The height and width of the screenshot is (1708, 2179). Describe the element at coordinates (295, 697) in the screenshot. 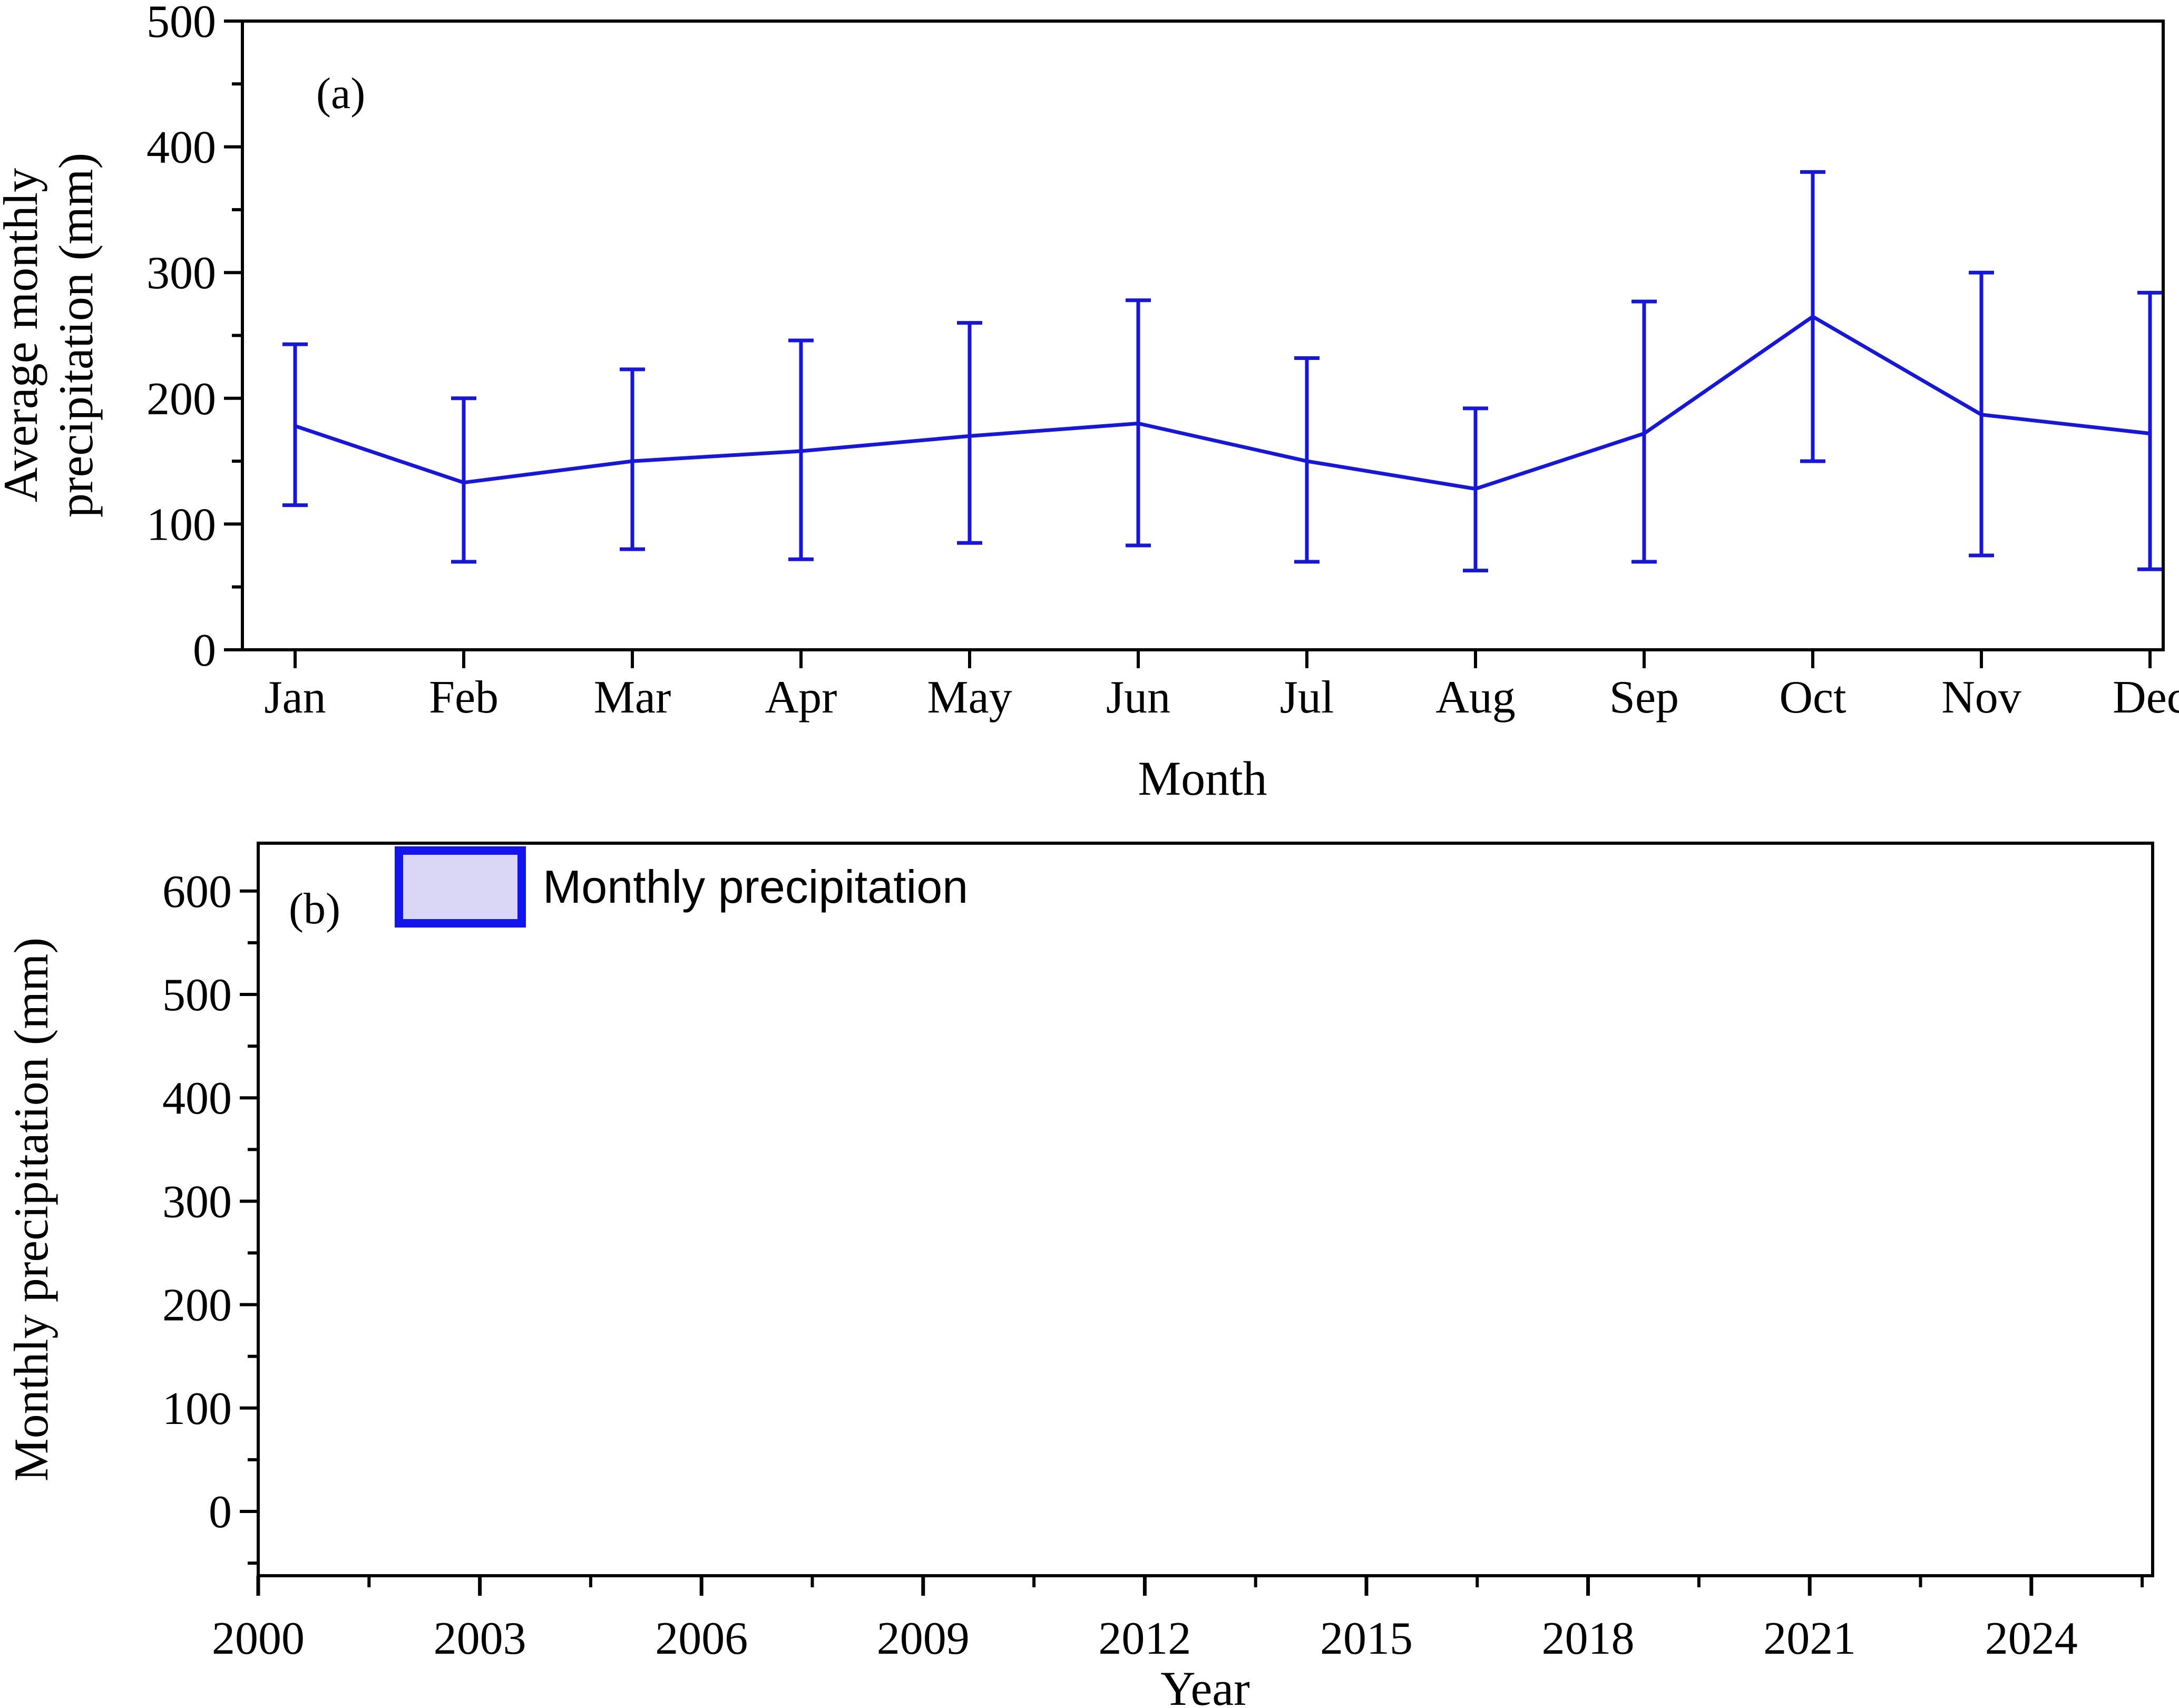

I see `tick-label: Jan` at that location.